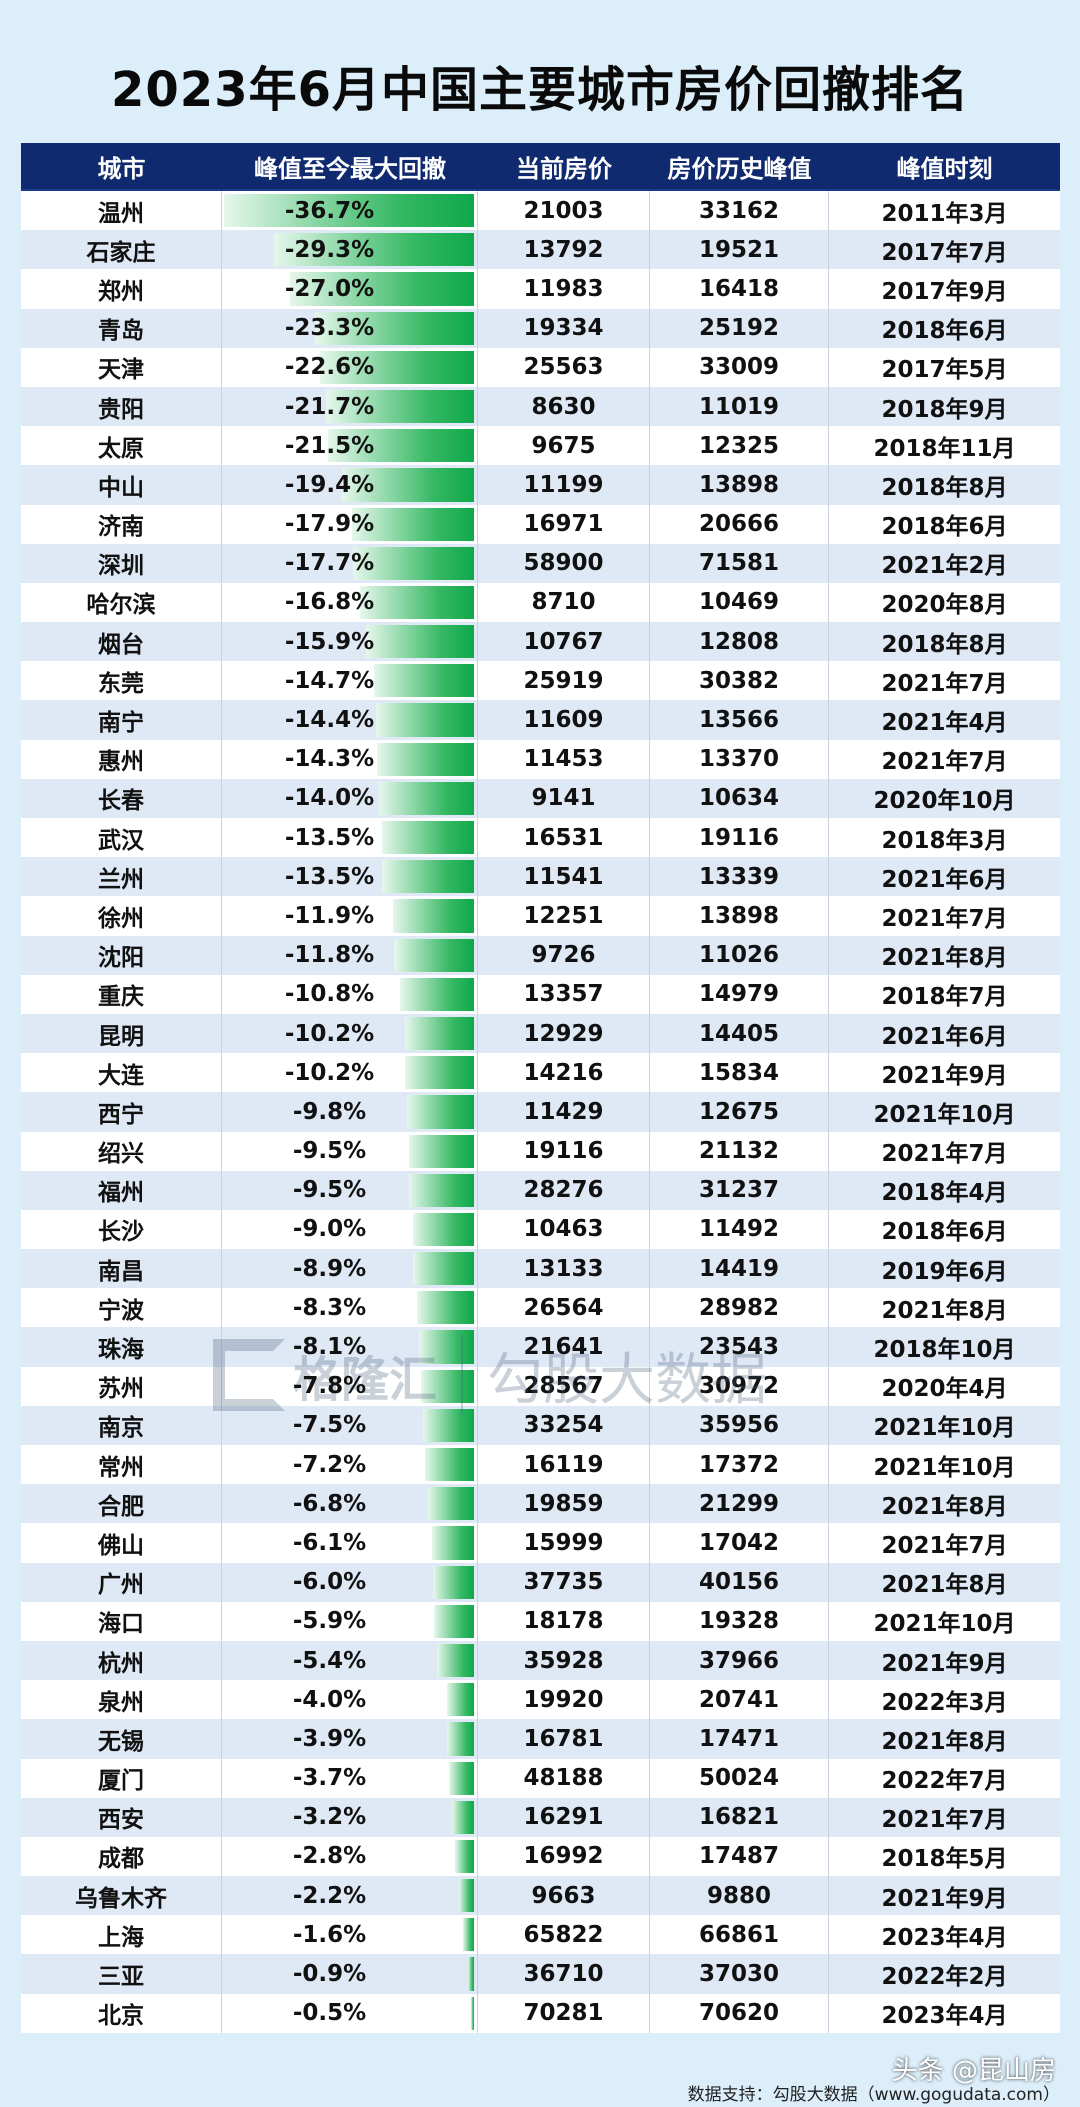 The height and width of the screenshot is (2107, 1080). What do you see at coordinates (739, 1386) in the screenshot?
I see `peak-price-cell: 30972` at bounding box center [739, 1386].